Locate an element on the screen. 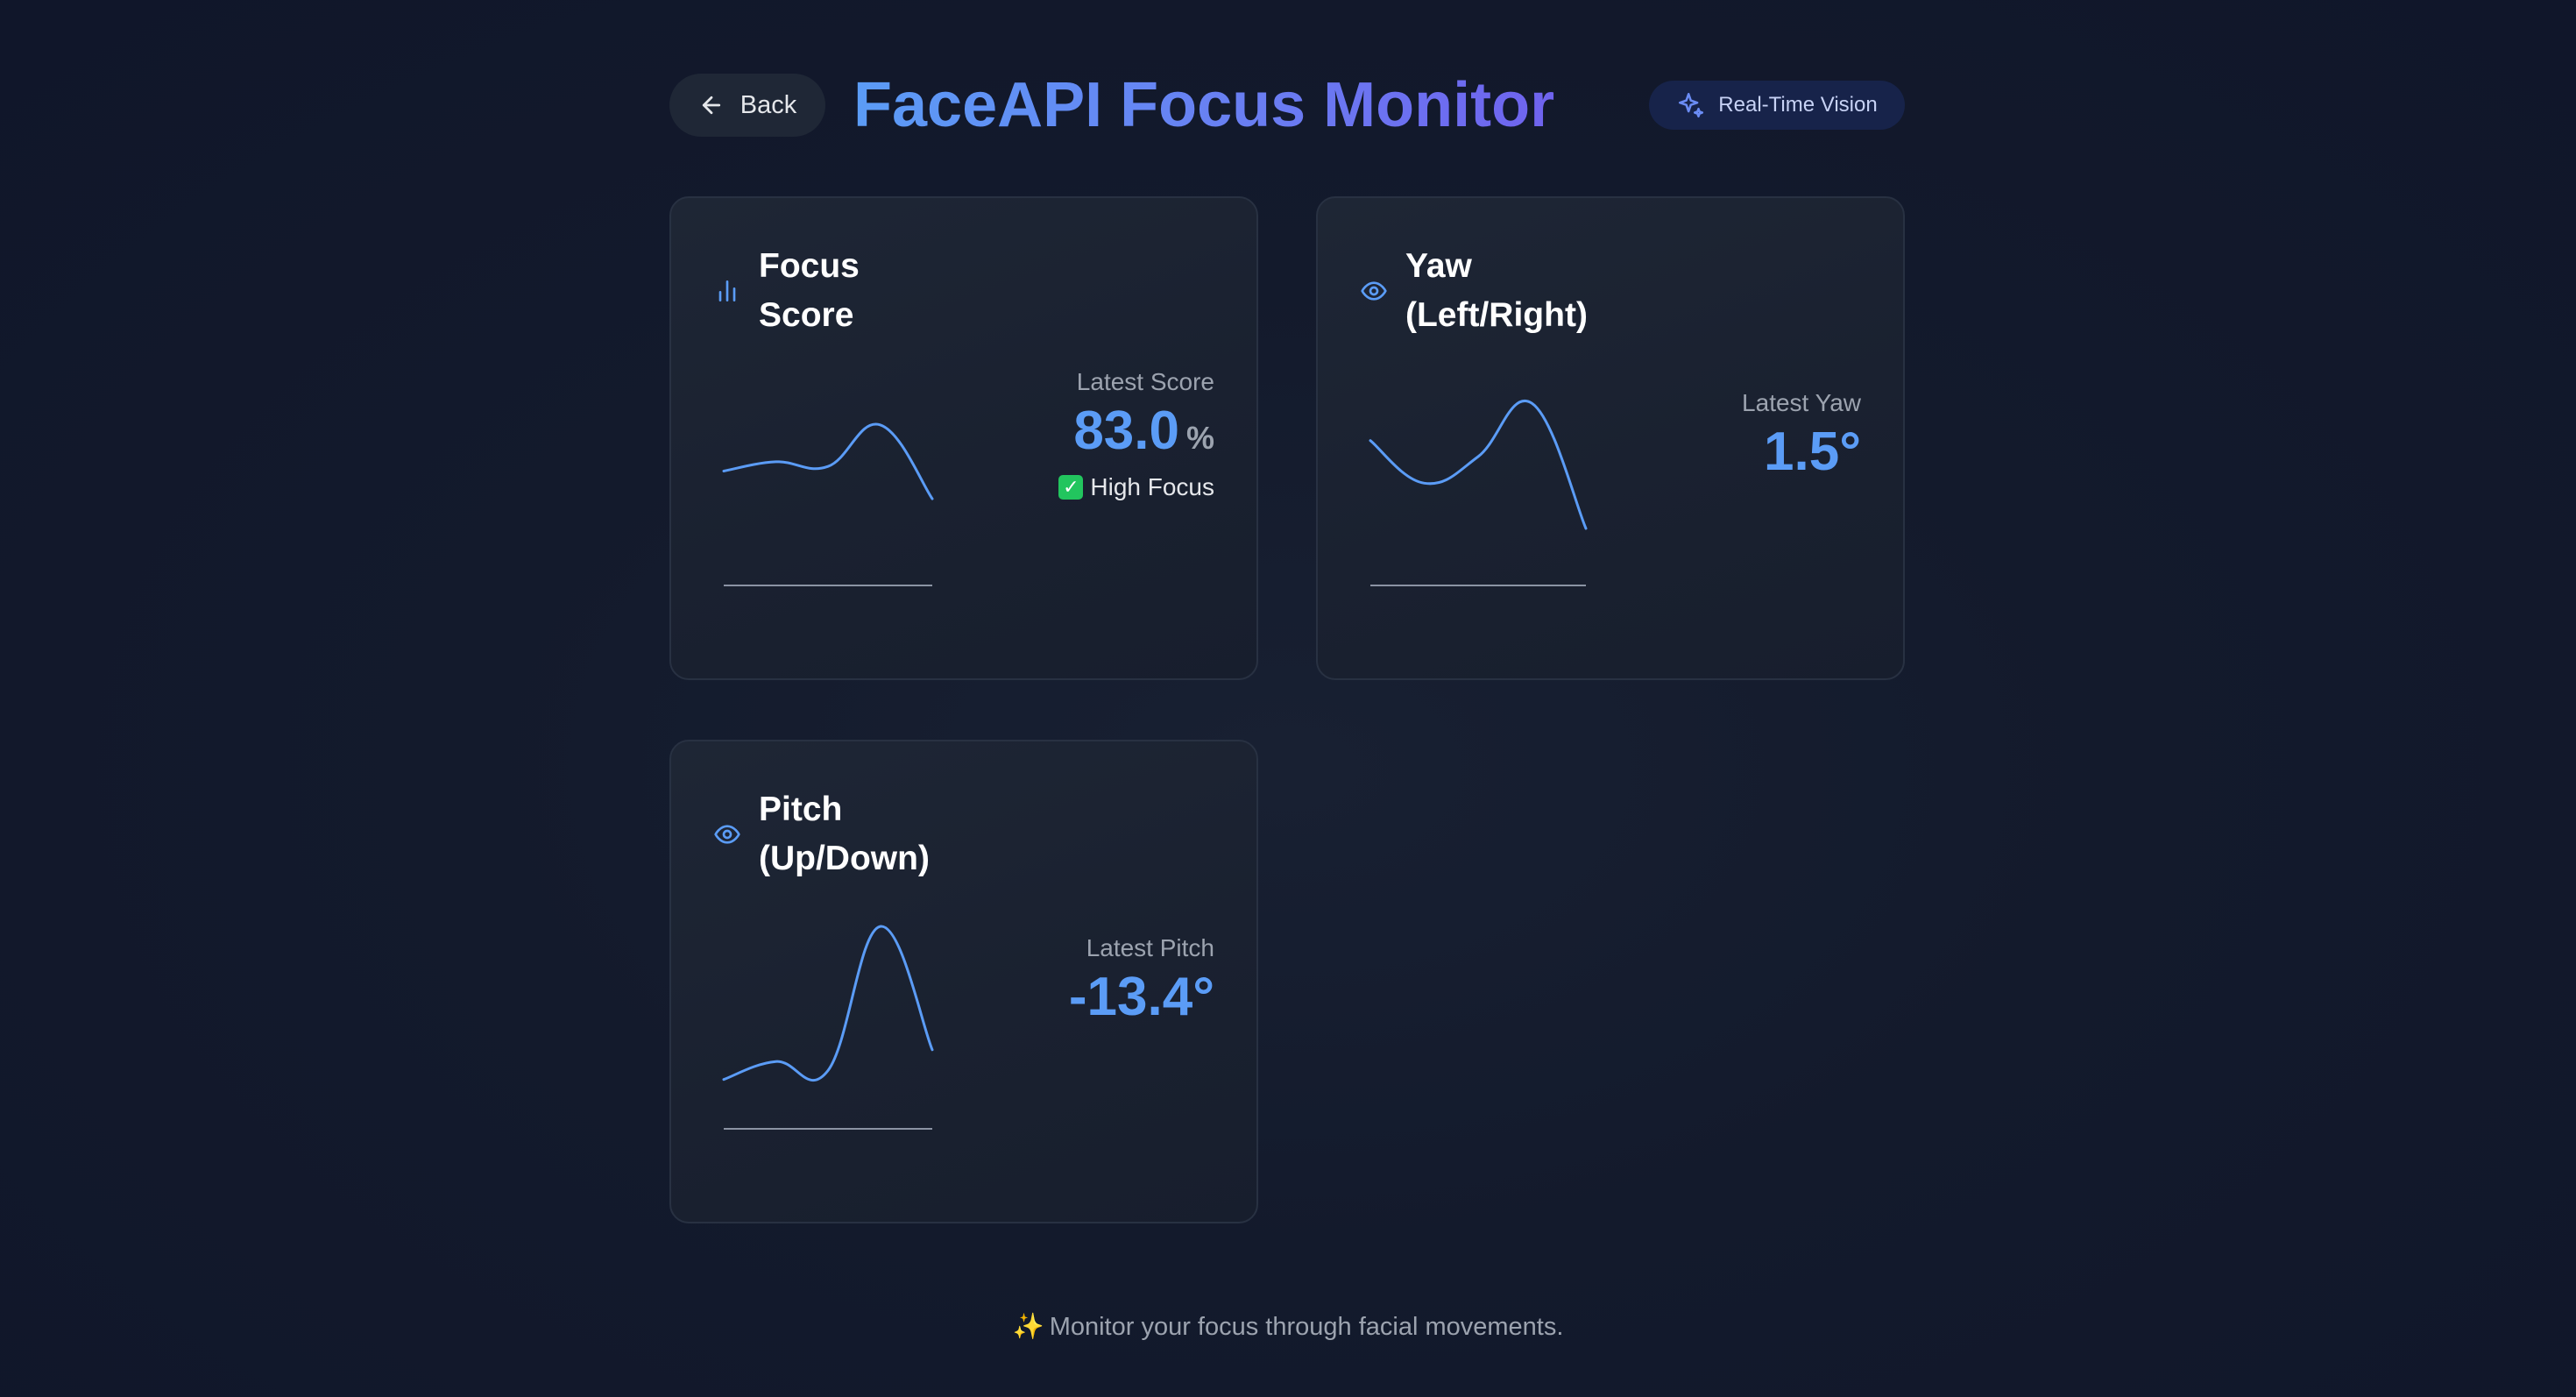 The image size is (2576, 1397). readout-number: 83.0 is located at coordinates (1126, 431).